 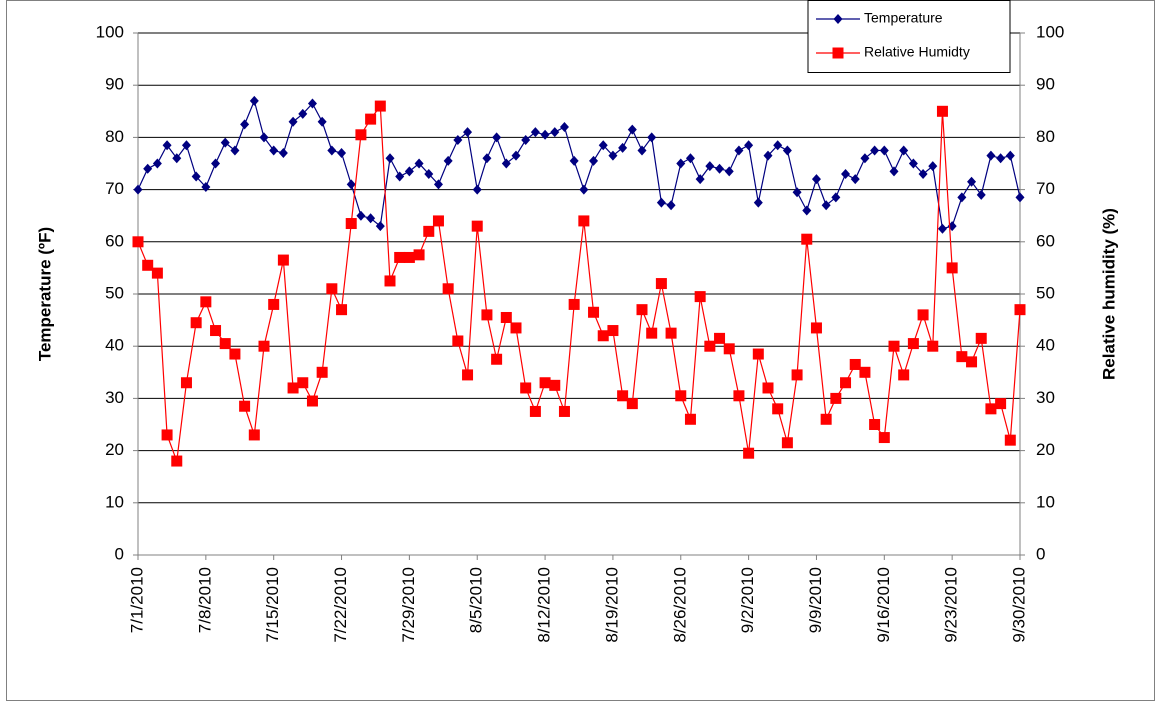 What do you see at coordinates (44, 294) in the screenshot?
I see `y-axis-title: Temperature (ºF)` at bounding box center [44, 294].